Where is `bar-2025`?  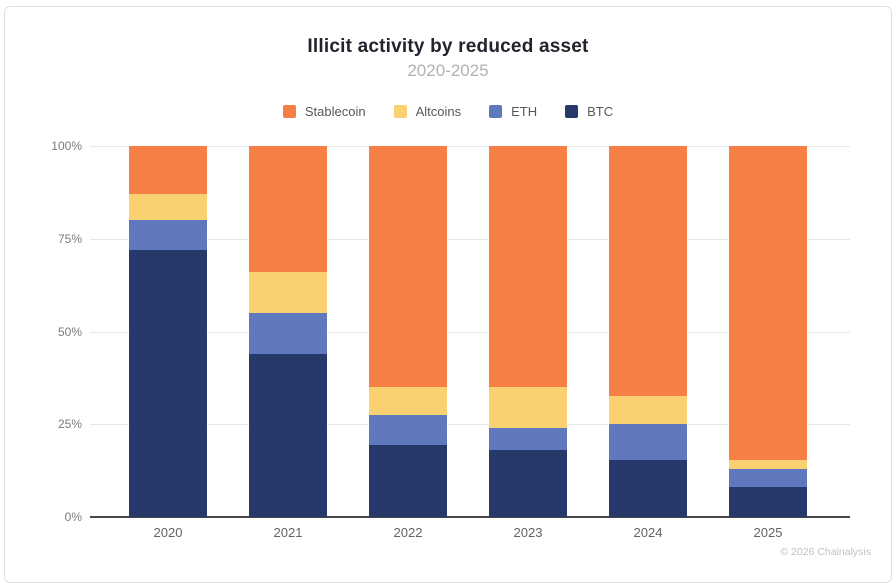
bar-2025 is located at coordinates (768, 331).